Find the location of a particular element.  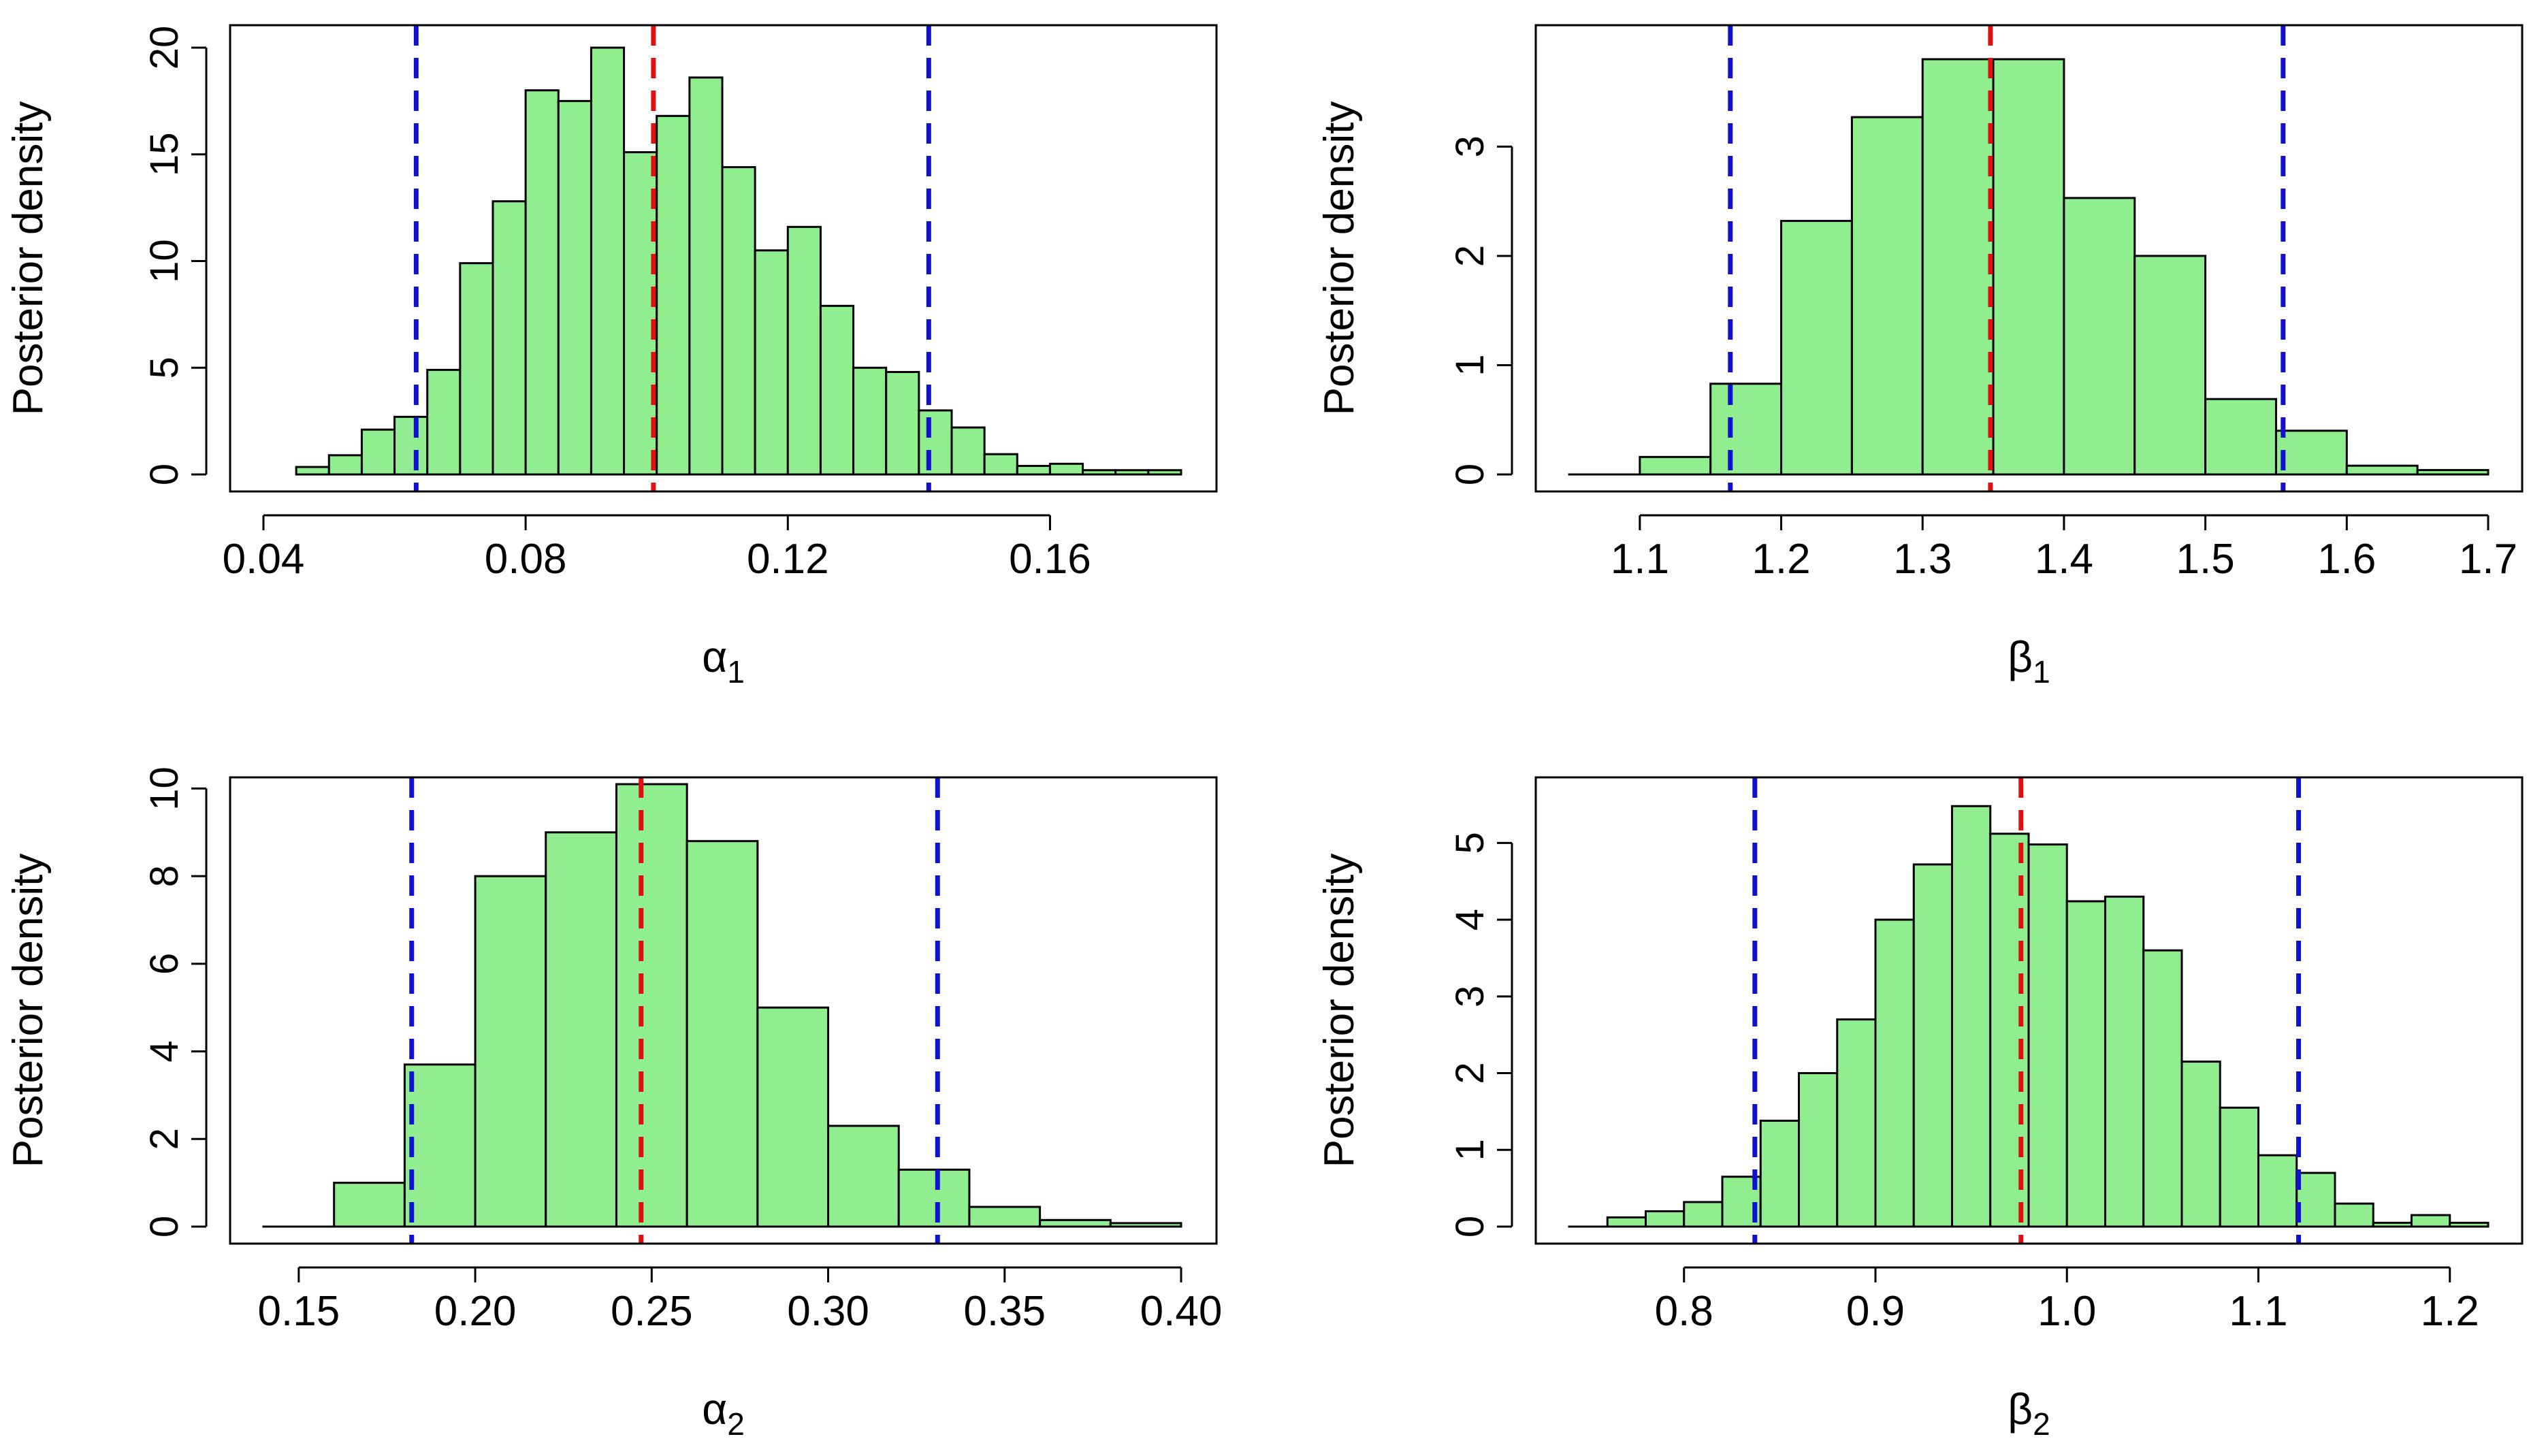

x-axis-label: β1 is located at coordinates (2029, 661).